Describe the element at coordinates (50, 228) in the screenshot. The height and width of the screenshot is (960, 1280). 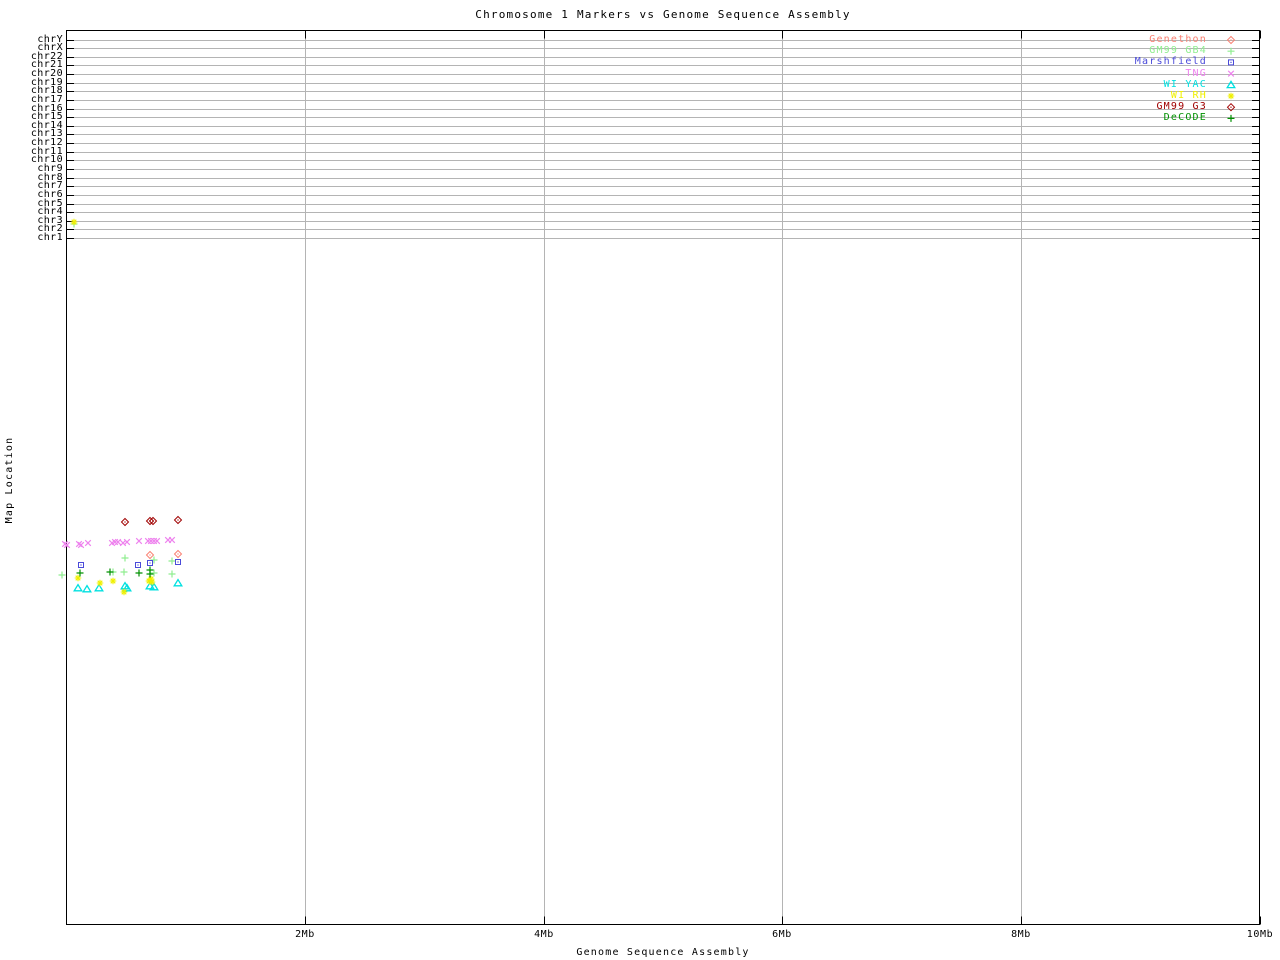
I see `chromosome-row-label: chr2` at that location.